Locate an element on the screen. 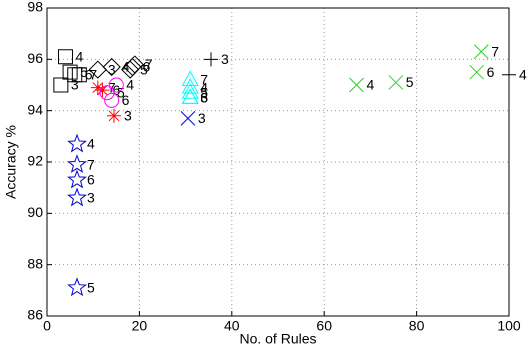 This screenshot has height=358, width=531. y-axis-label: Accuracy % is located at coordinates (11, 162).